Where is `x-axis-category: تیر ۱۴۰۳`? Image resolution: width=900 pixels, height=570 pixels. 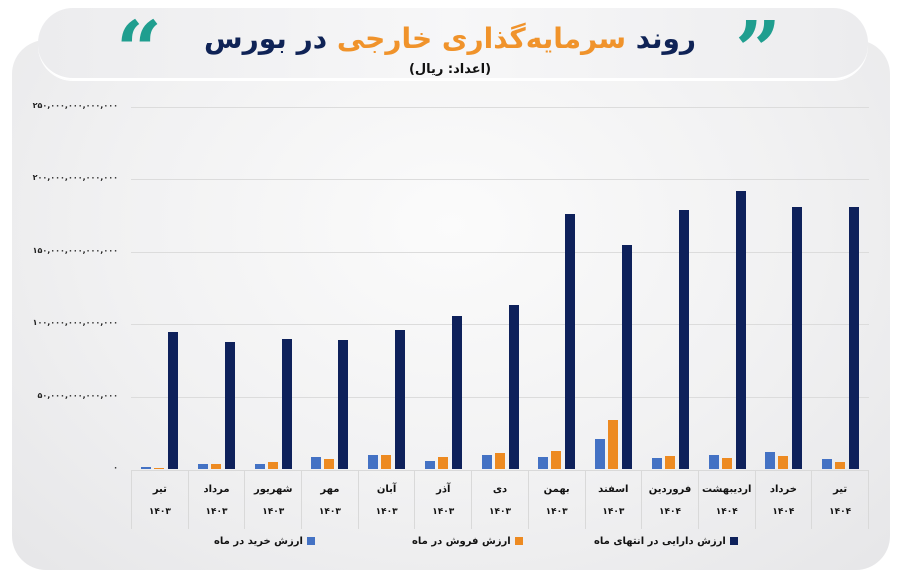
x-axis-category: تیر ۱۴۰۳ is located at coordinates (159, 500).